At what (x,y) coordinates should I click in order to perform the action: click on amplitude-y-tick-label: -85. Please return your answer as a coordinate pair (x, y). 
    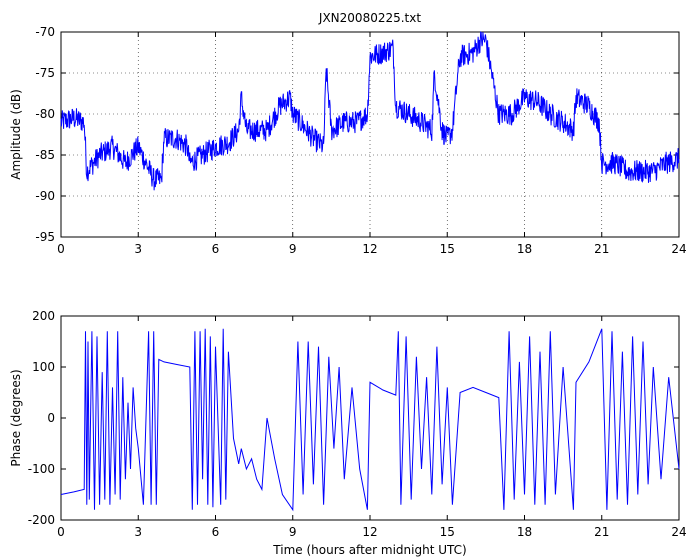
    Looking at the image, I should click on (45, 155).